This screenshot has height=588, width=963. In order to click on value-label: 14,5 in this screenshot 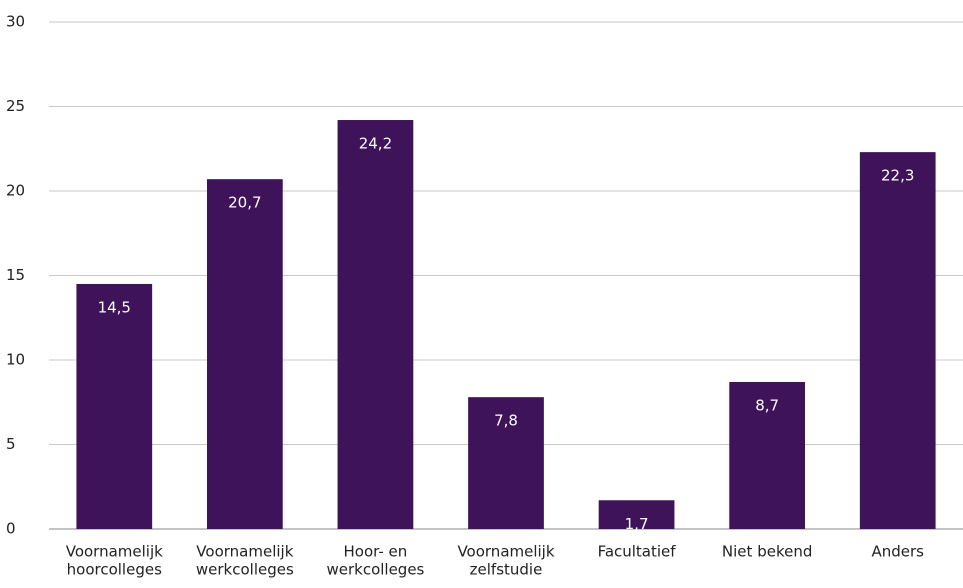, I will do `click(114, 307)`.